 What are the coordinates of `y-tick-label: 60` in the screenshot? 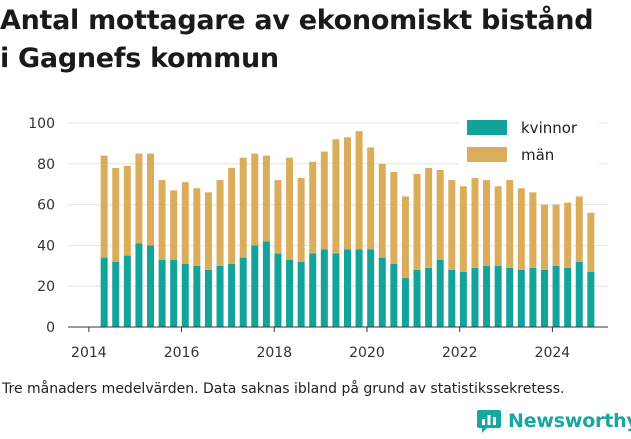 It's located at (46, 206).